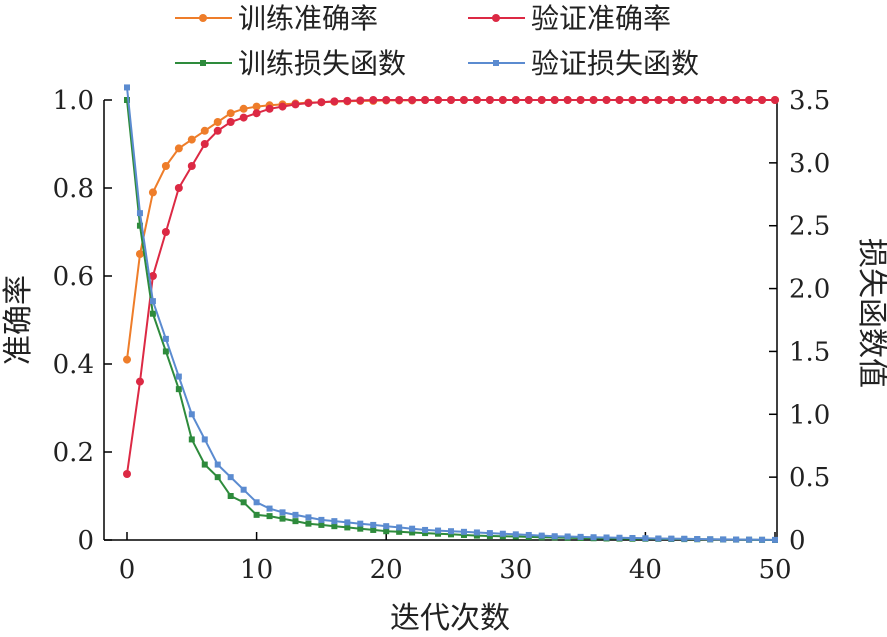  What do you see at coordinates (203, 63) in the screenshot?
I see `legend-marker-train-loss` at bounding box center [203, 63].